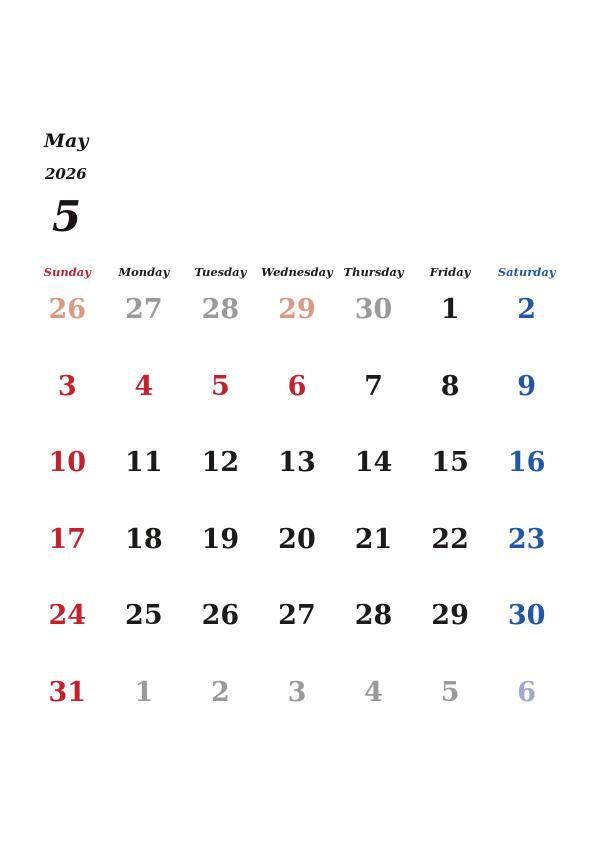 The image size is (596, 842). Describe the element at coordinates (220, 462) in the screenshot. I see `day-cell: 12` at that location.